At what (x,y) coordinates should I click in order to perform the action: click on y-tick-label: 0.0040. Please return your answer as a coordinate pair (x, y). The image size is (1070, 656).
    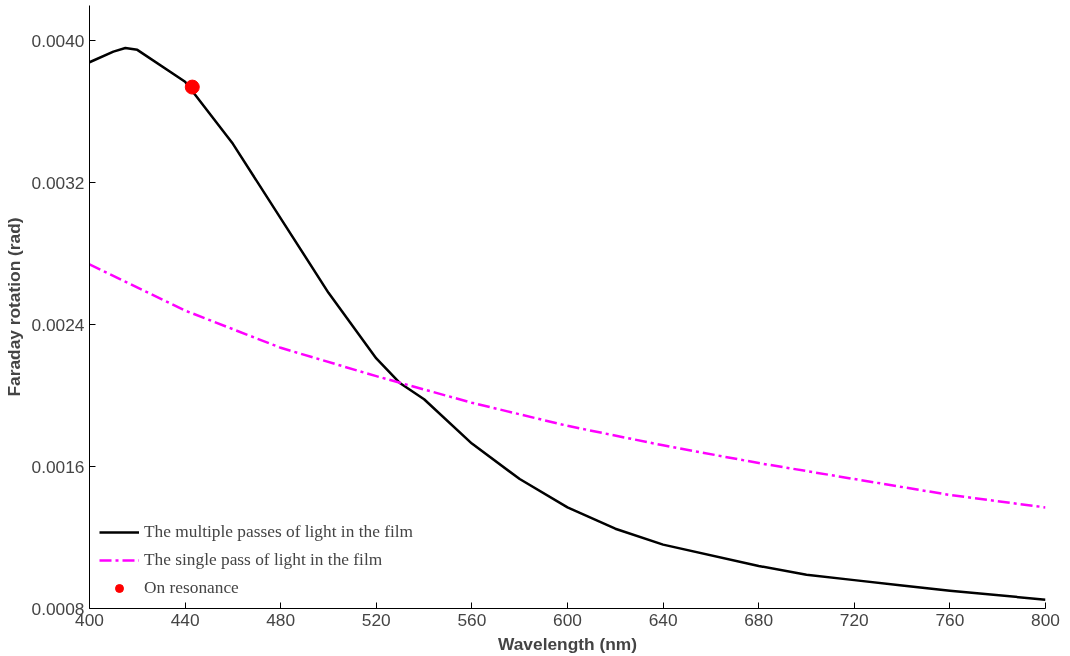
    Looking at the image, I should click on (58, 40).